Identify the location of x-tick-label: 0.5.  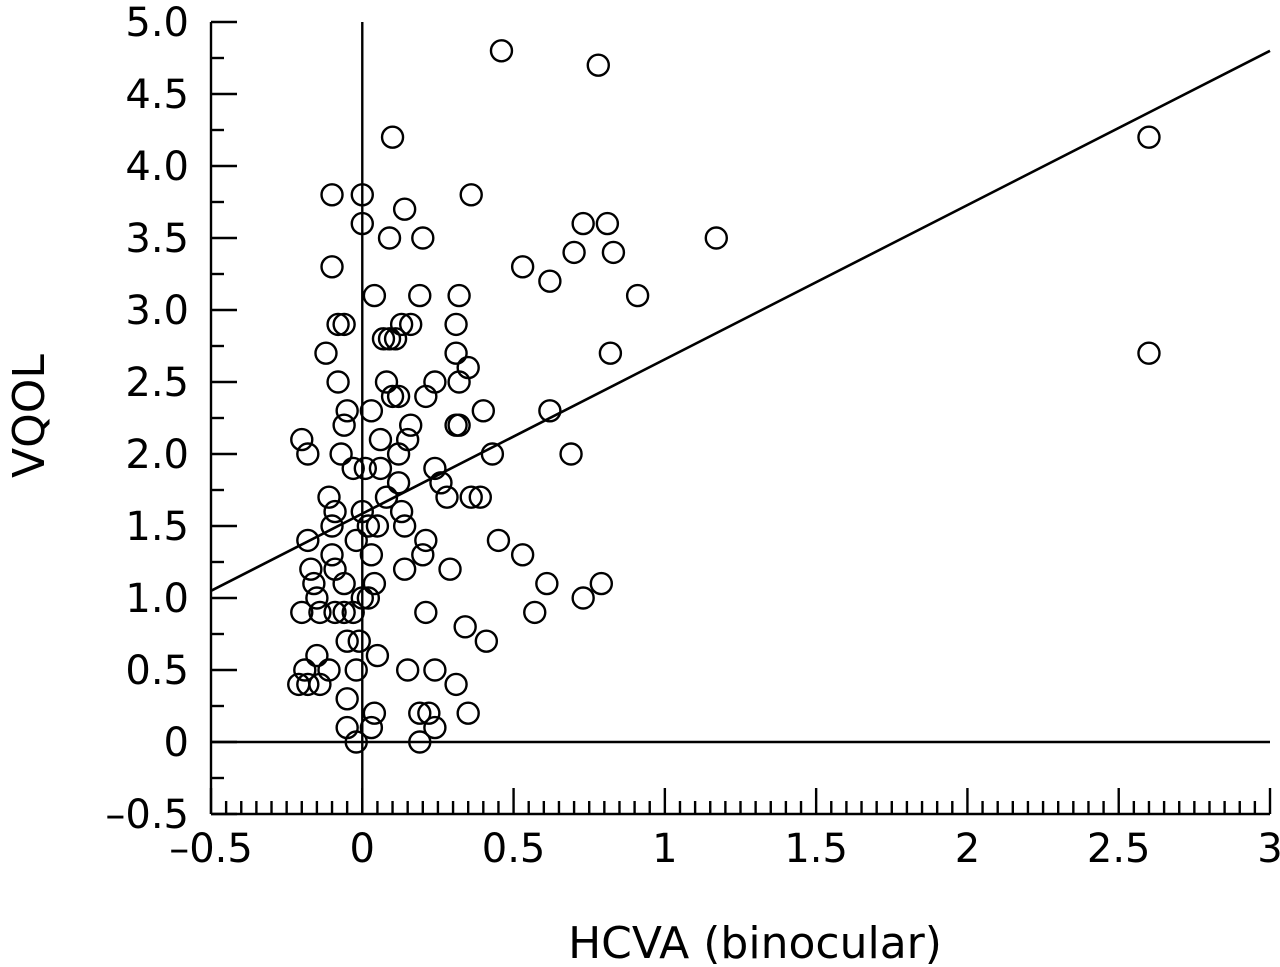
(514, 849).